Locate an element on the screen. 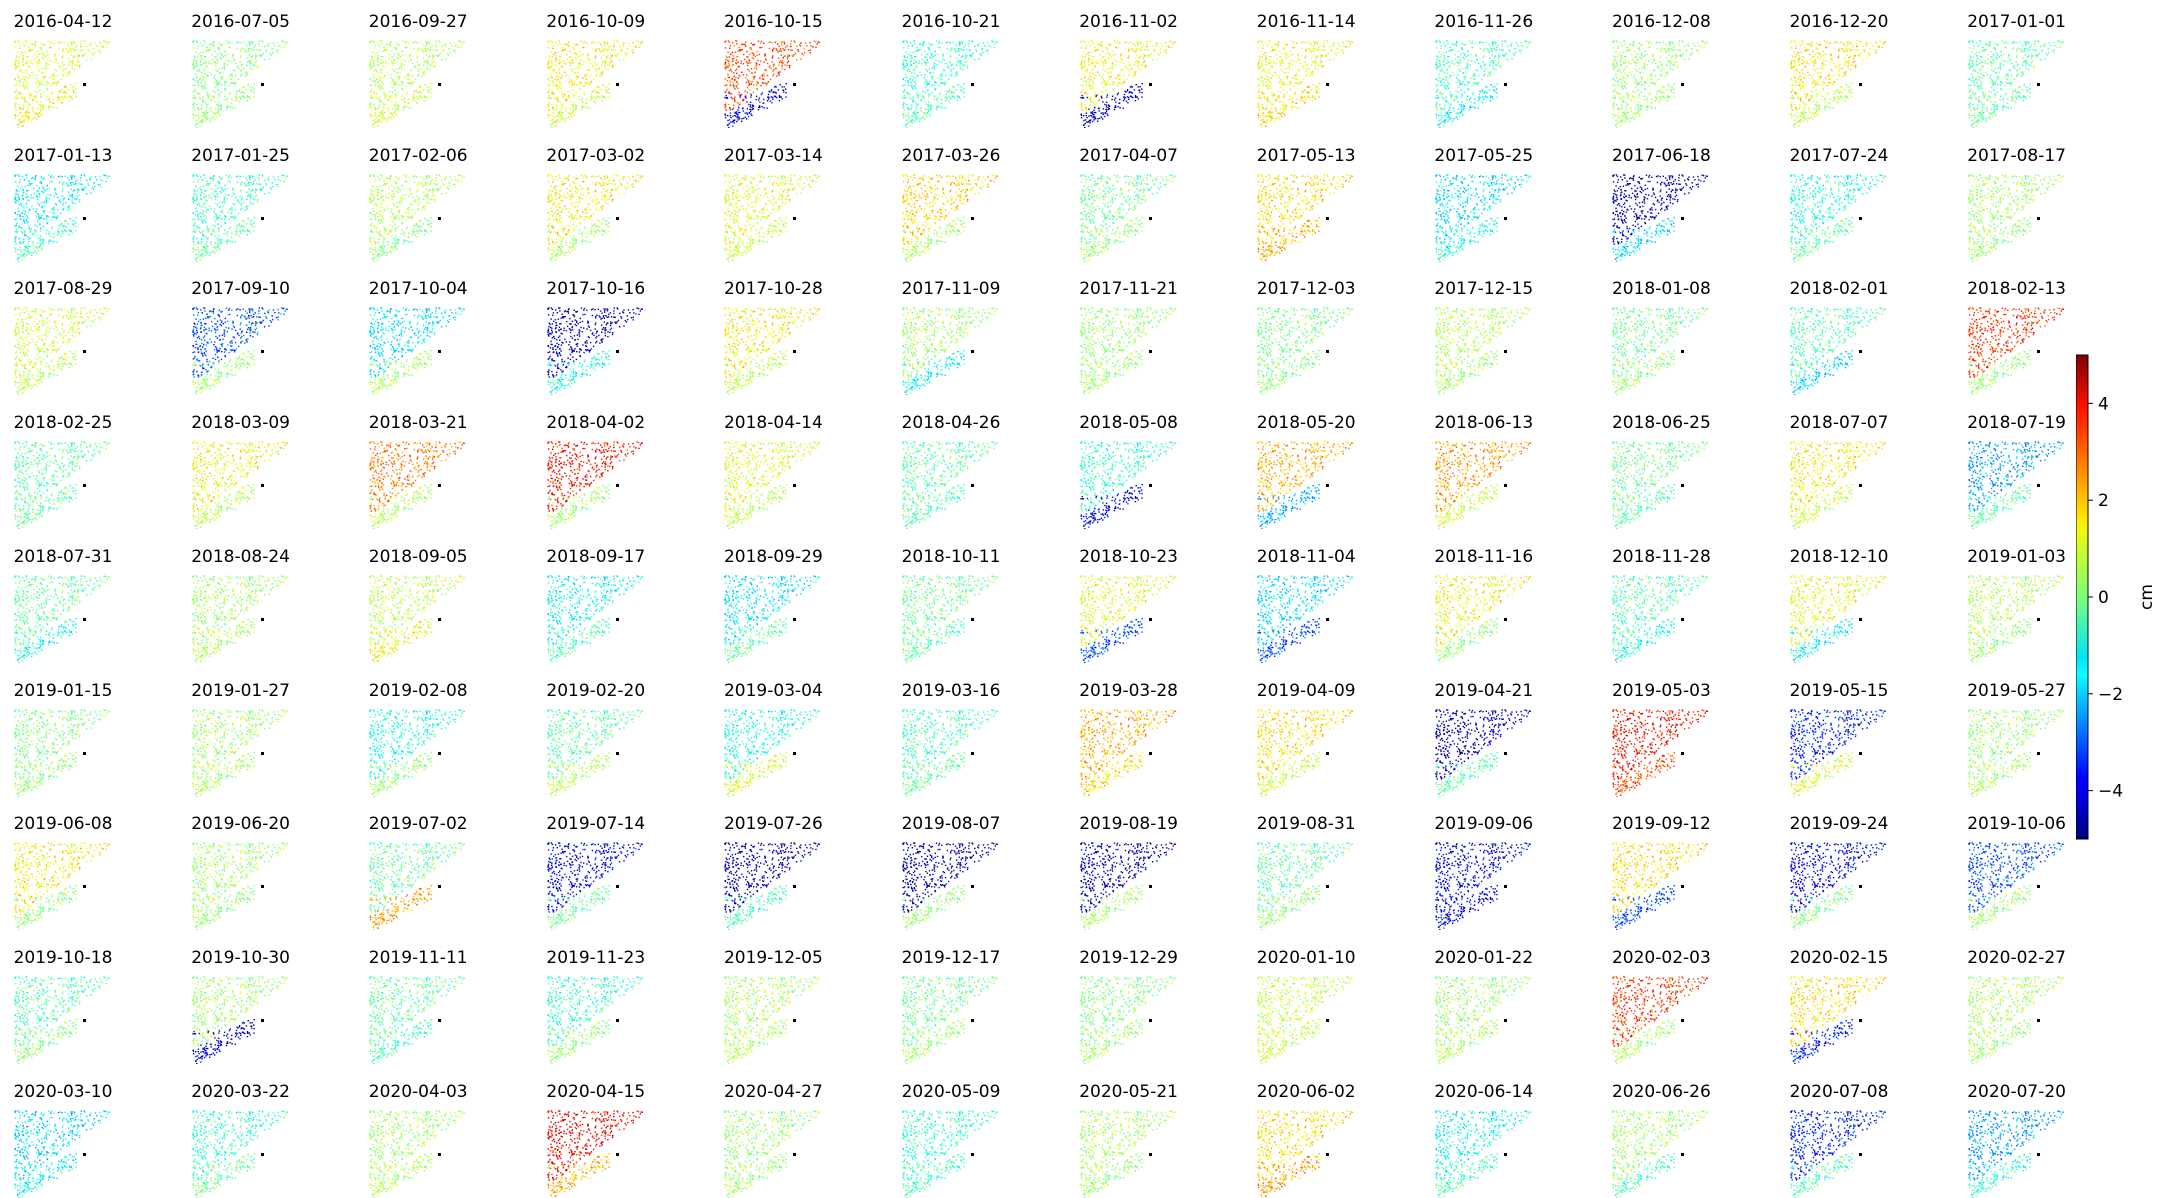 The width and height of the screenshot is (2167, 1198). panel: 2020-06-14 is located at coordinates (1484, 1129).